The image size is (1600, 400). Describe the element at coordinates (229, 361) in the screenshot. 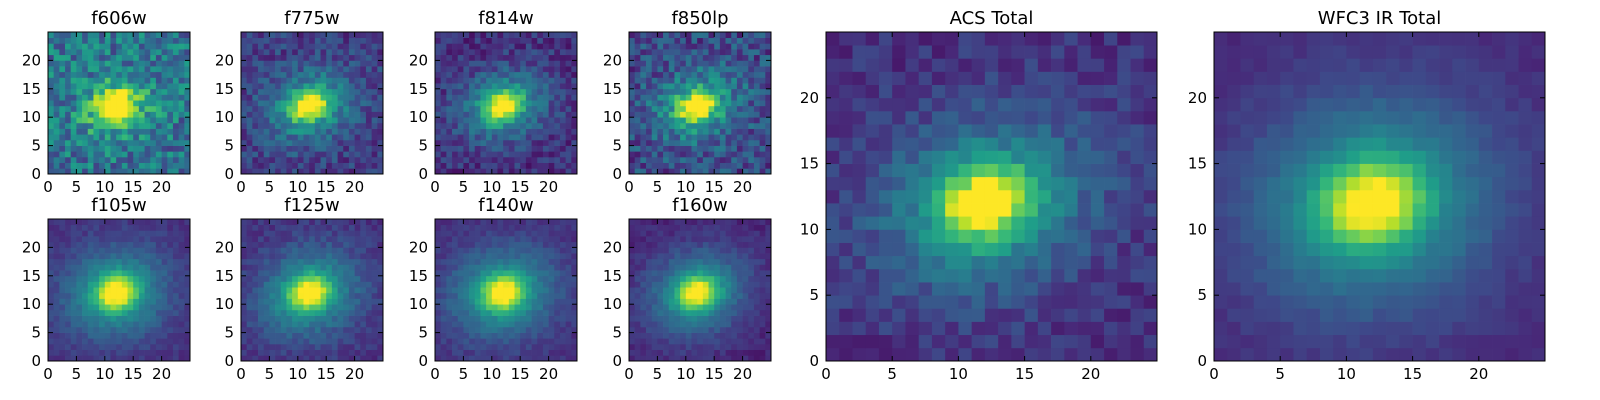

I see `y-tick-label: 0` at that location.